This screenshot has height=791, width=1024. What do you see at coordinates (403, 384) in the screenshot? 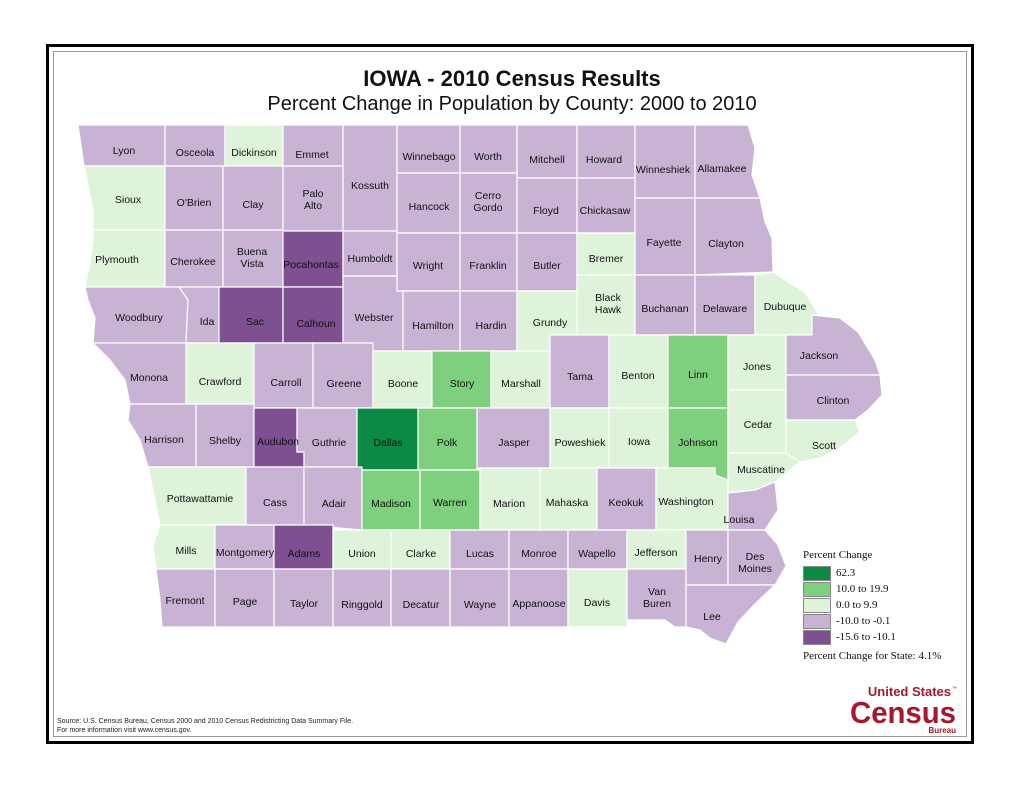
I see `county-label-boone: Boone` at bounding box center [403, 384].